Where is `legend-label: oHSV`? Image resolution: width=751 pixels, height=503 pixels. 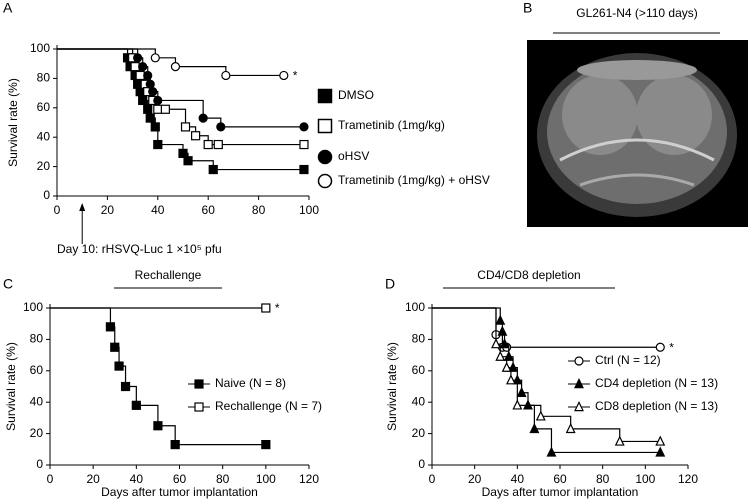
legend-label: oHSV is located at coordinates (353, 156).